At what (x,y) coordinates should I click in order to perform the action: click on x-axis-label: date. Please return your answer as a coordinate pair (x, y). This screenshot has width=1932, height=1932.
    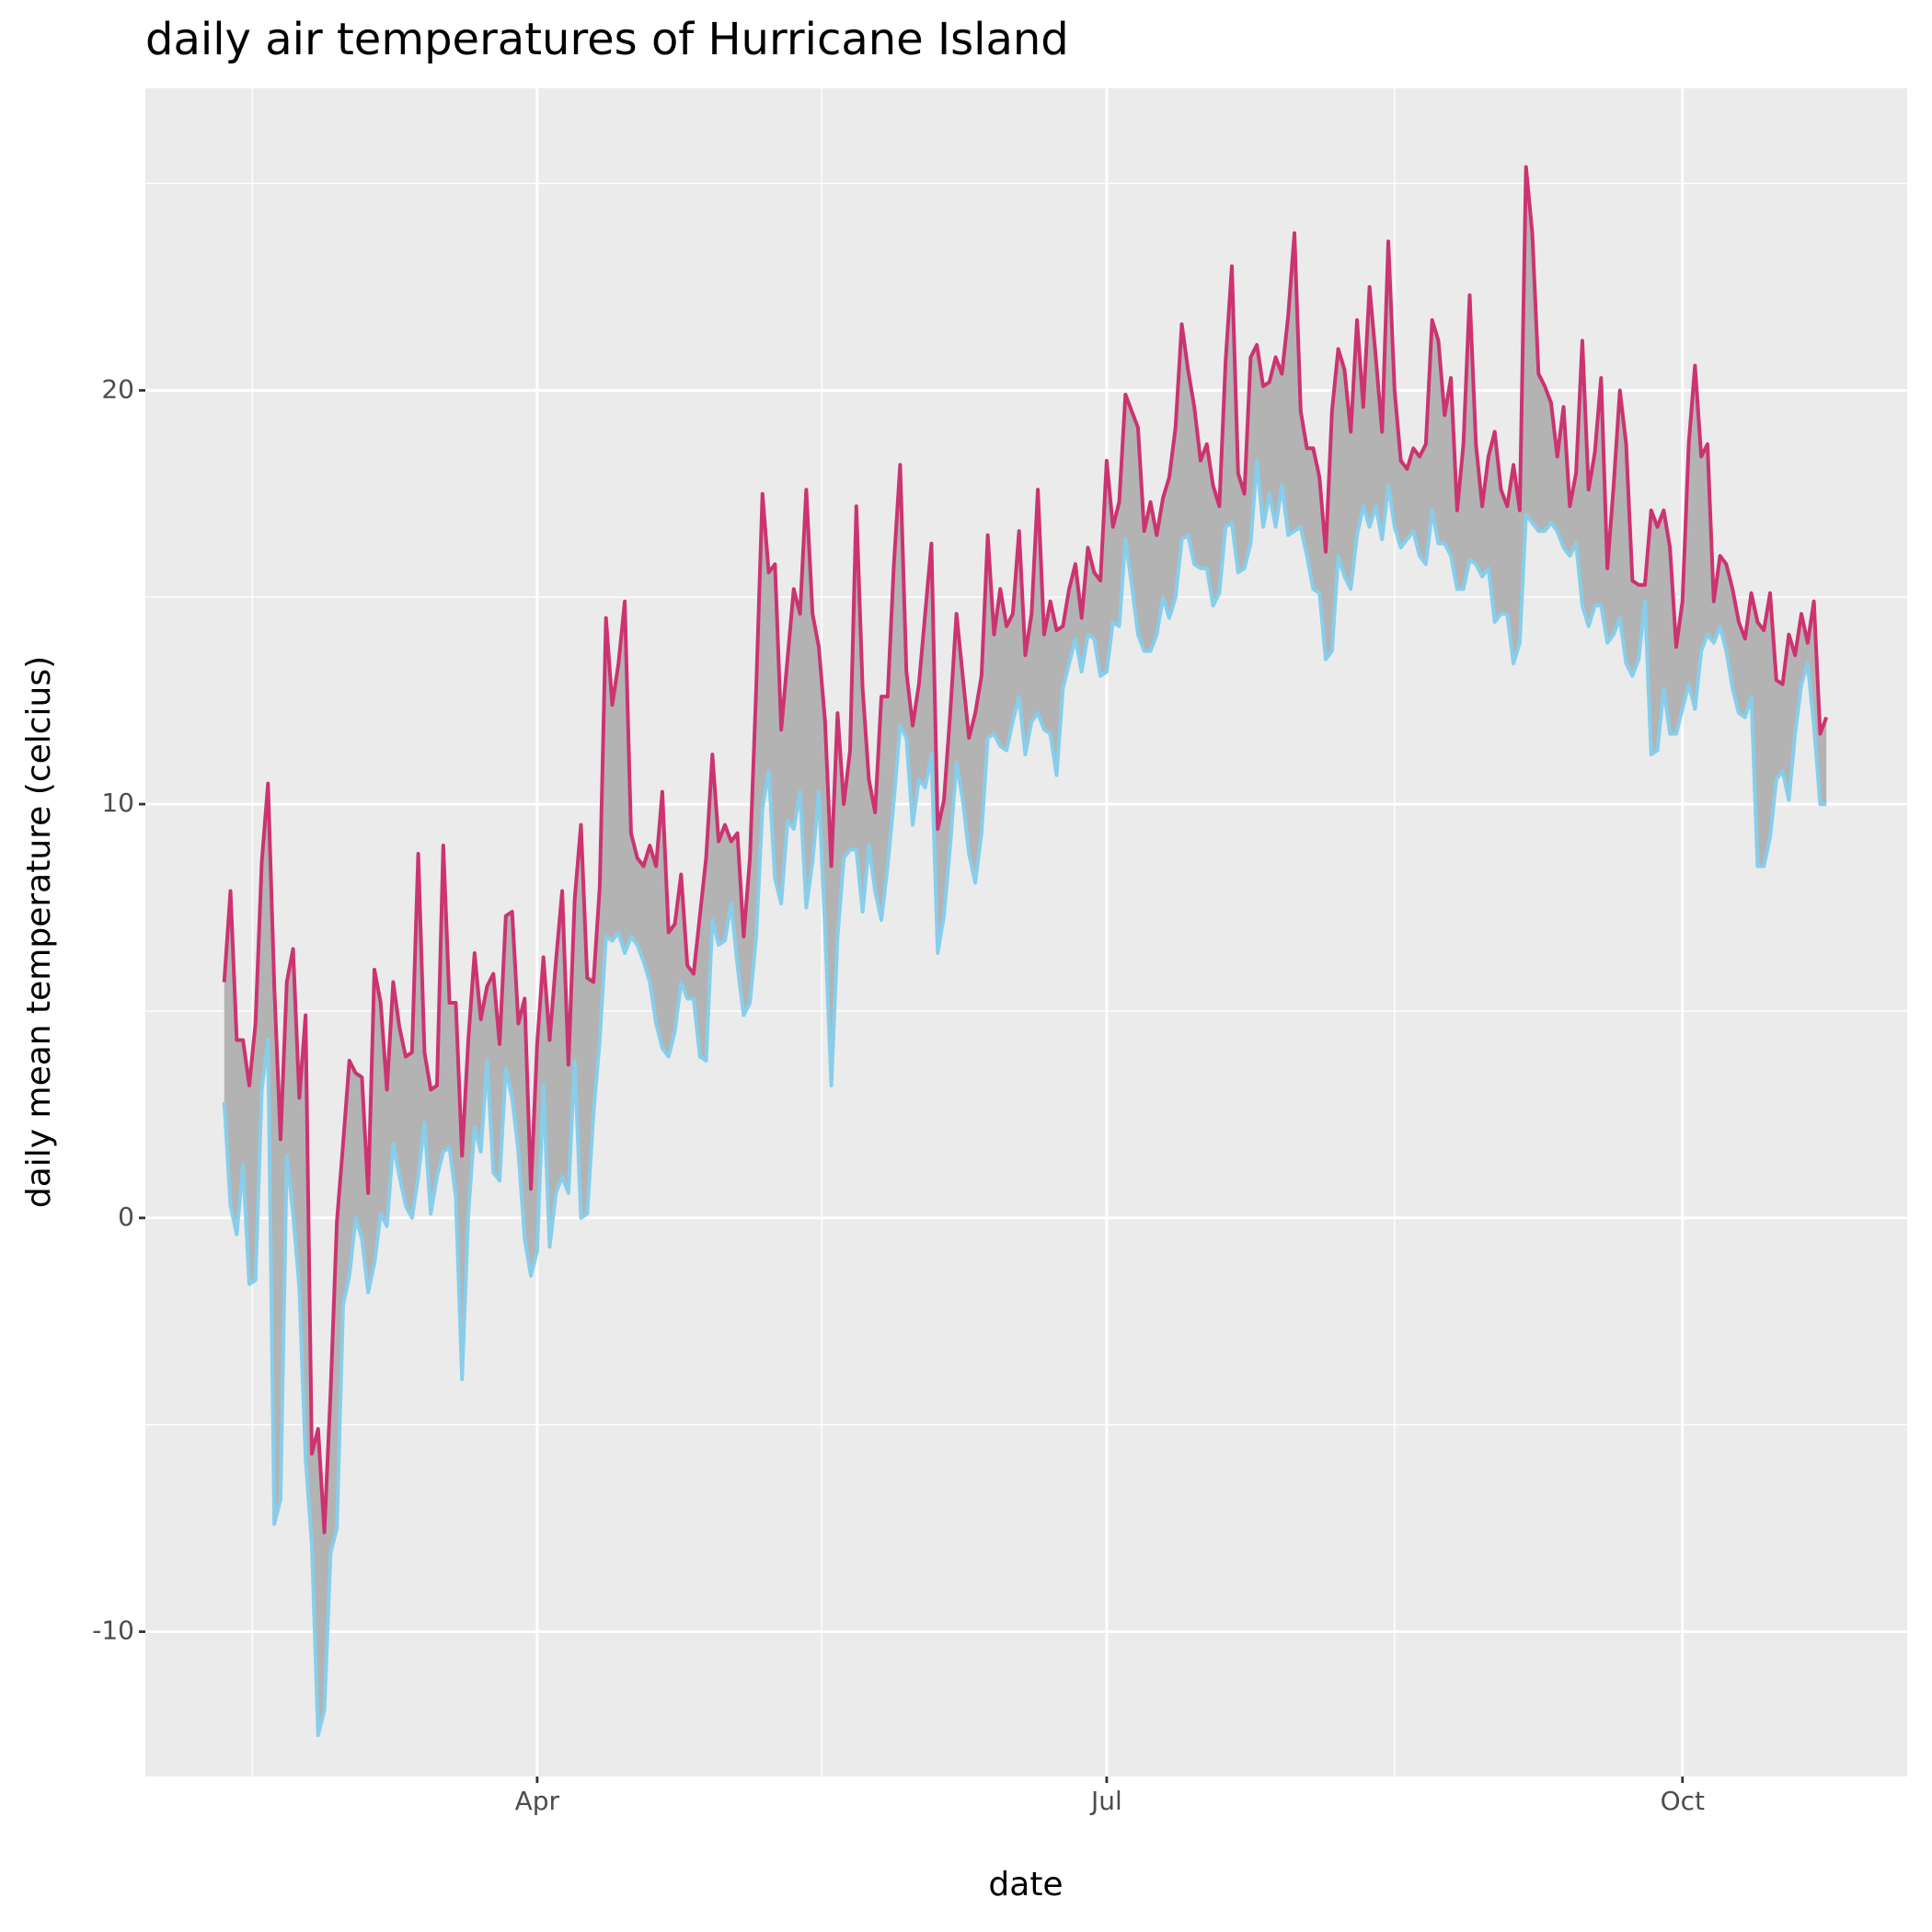
    Looking at the image, I should click on (1025, 1884).